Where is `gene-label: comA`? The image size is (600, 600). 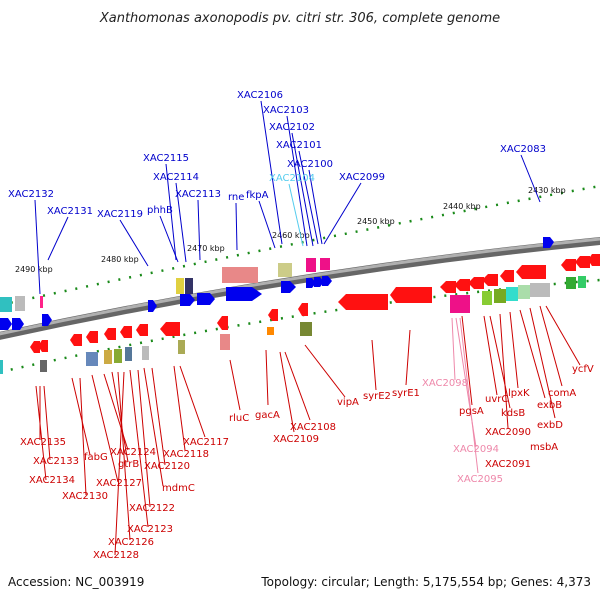 gene-label: comA is located at coordinates (562, 393).